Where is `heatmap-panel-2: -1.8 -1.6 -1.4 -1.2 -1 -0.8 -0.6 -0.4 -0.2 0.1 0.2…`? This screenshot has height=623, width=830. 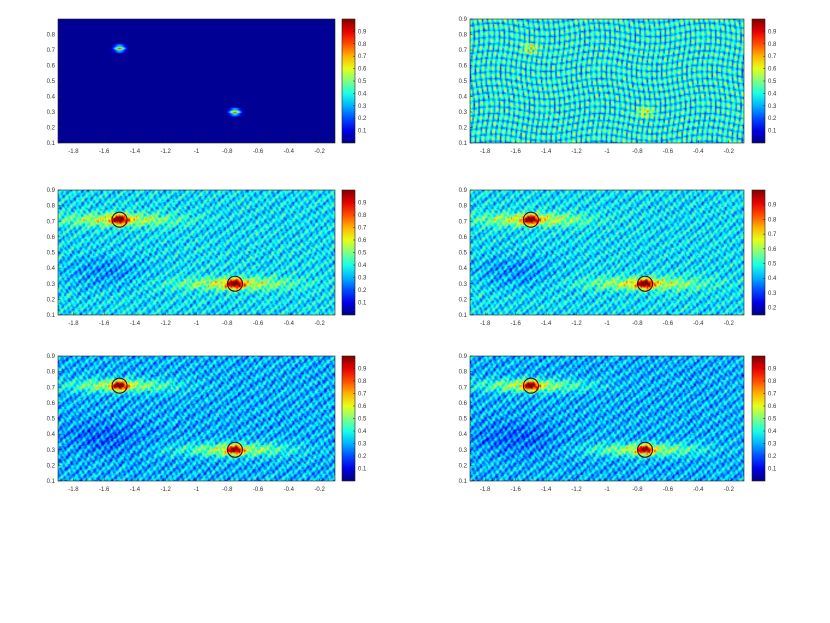 heatmap-panel-2: -1.8 -1.6 -1.4 -1.2 -1 -0.8 -0.6 -0.4 -0.2 0.1 0.2… is located at coordinates (618, 86).